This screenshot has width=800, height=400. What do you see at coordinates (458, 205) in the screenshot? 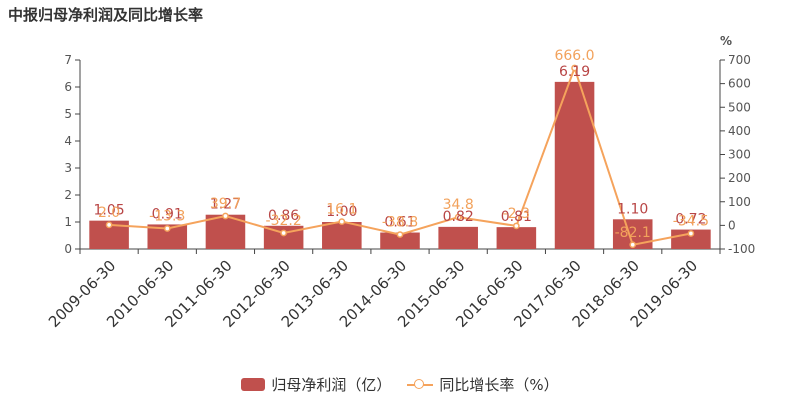
I see `rate-data-label: 34.8` at bounding box center [458, 205].